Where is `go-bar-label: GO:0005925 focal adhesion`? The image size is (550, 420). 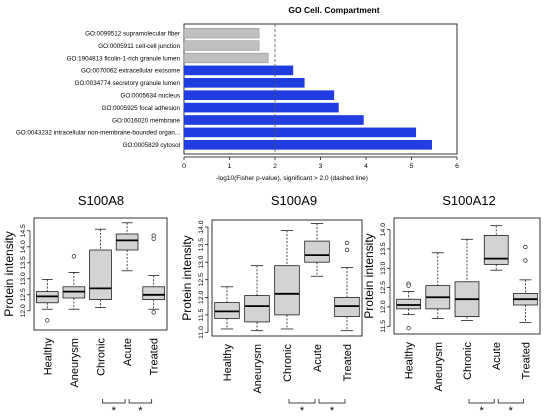 go-bar-label: GO:0005925 focal adhesion is located at coordinates (141, 108).